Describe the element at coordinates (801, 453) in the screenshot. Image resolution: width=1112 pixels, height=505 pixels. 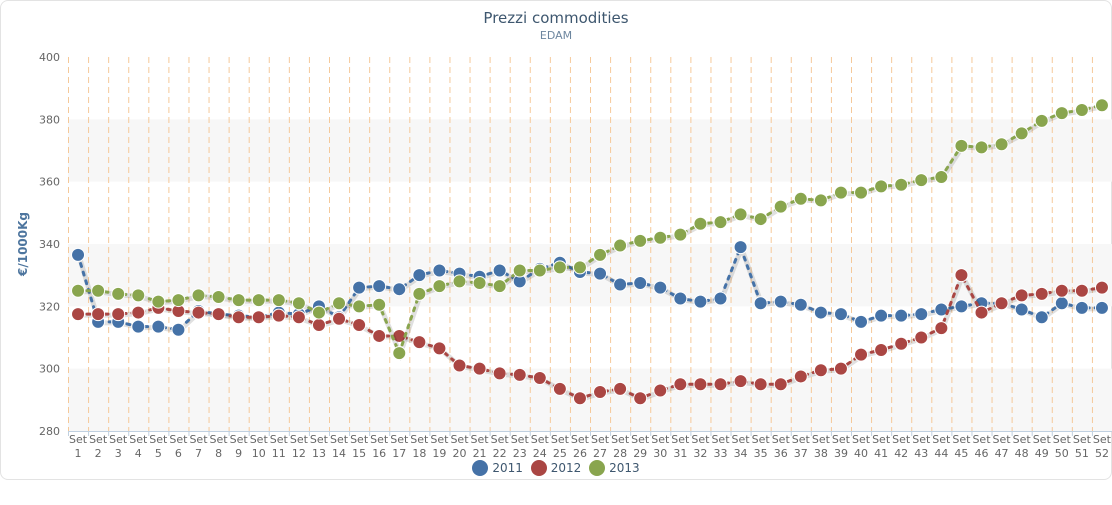
I see `x-tick-label: 37` at that location.